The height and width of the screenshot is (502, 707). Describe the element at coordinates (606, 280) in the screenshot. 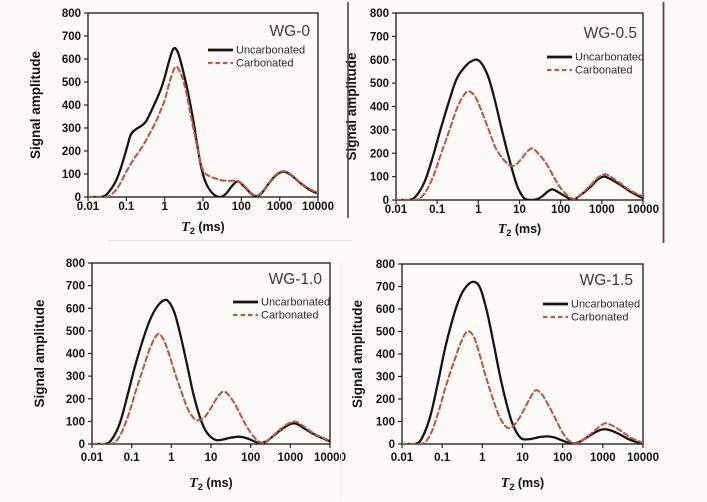

I see `panel-title: WG-1.5` at that location.